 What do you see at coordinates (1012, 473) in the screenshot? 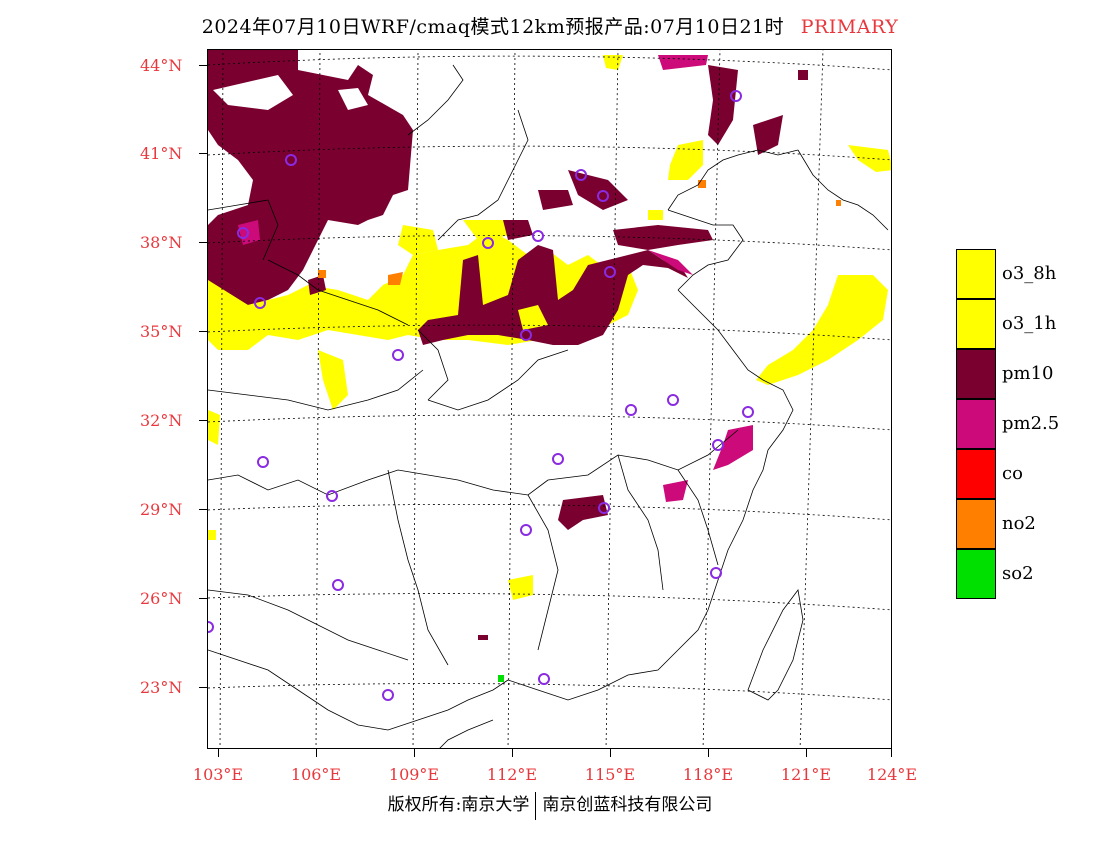
I see `legend-label: co` at bounding box center [1012, 473].